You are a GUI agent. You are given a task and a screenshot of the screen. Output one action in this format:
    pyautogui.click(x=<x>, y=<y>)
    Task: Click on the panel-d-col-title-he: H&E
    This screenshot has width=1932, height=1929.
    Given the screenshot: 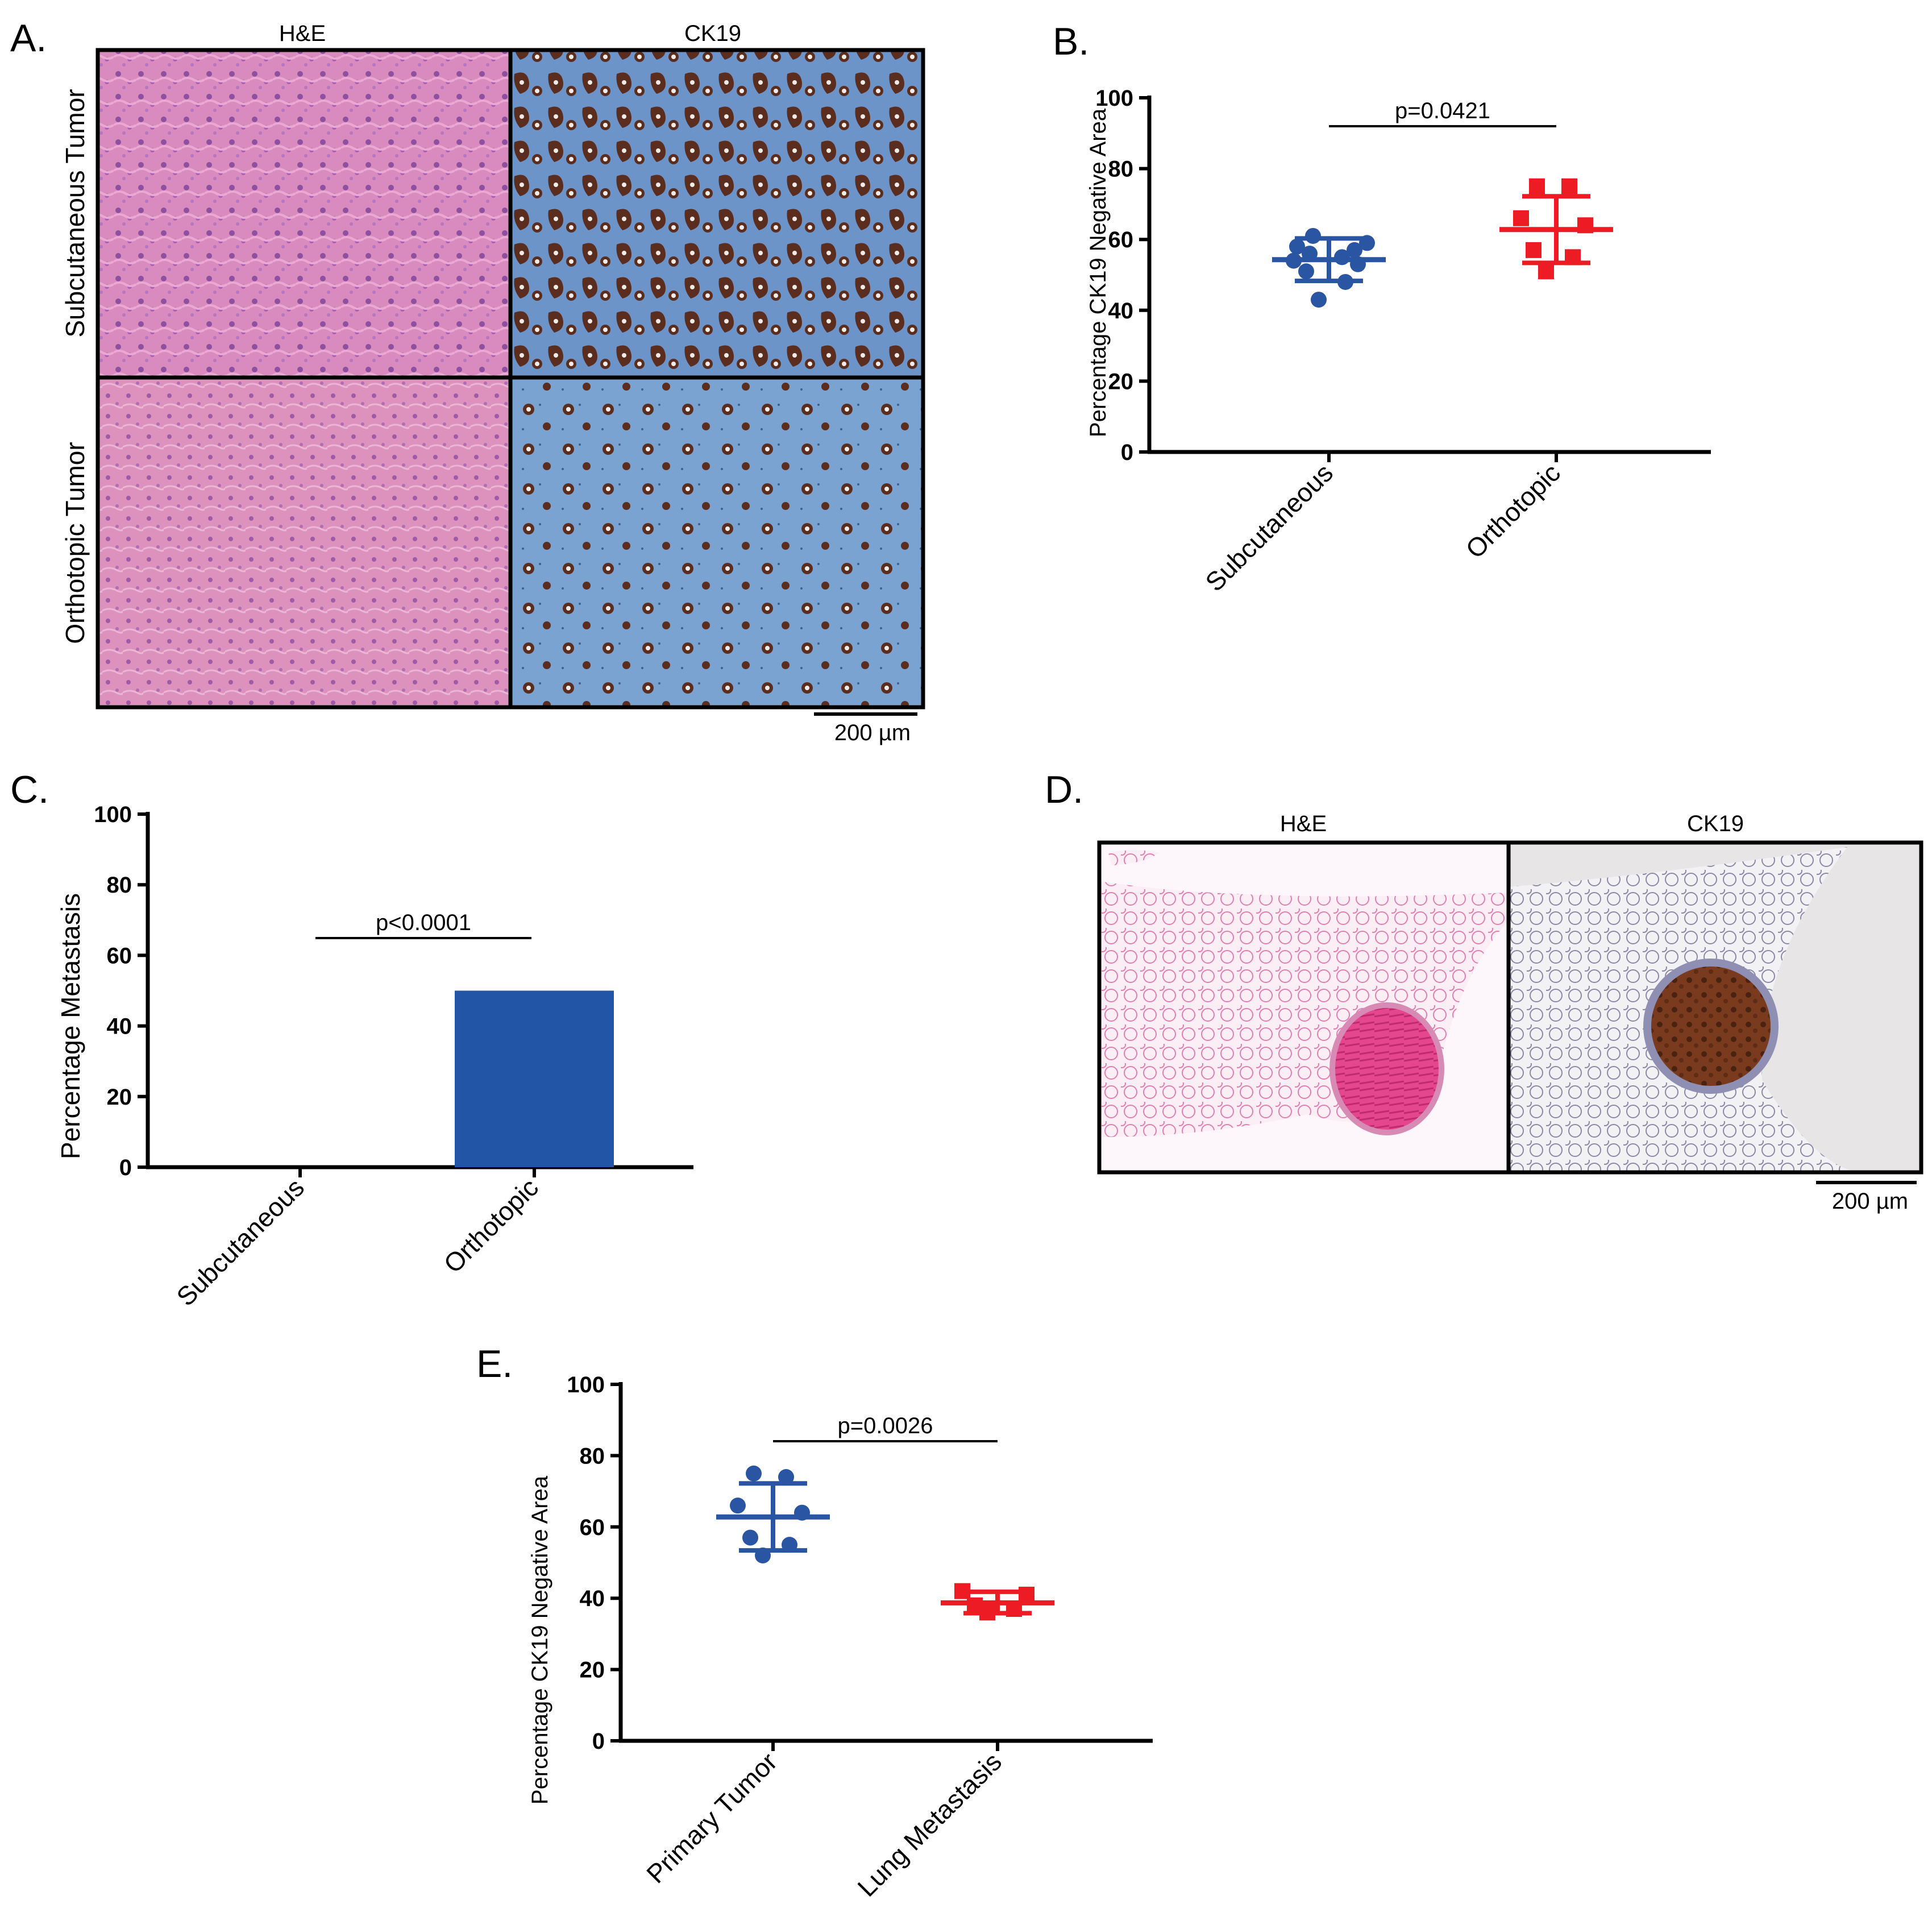 What is the action you would take?
    pyautogui.click(x=1303, y=823)
    